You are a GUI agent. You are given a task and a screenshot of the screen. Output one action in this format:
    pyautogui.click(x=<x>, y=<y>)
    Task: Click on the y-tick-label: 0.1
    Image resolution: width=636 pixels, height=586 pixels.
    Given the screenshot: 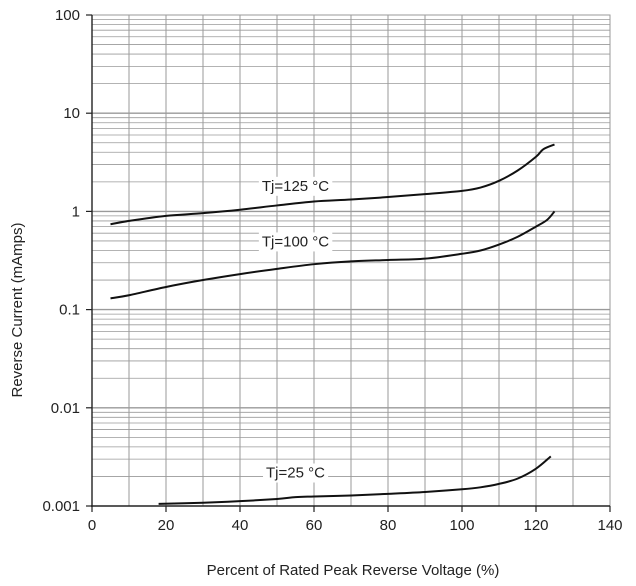 What is the action you would take?
    pyautogui.click(x=69, y=310)
    